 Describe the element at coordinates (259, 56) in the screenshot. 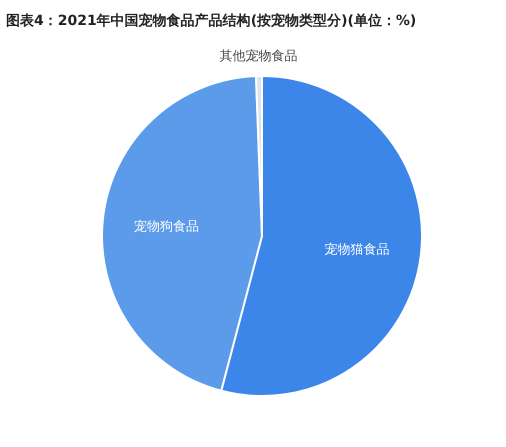

I see `slice-label: 其他宠物食品` at that location.